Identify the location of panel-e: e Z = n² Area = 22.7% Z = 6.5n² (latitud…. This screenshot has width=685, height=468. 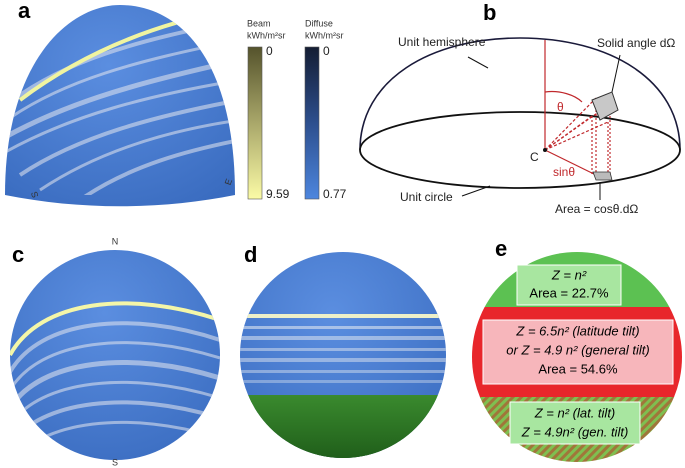
(577, 349).